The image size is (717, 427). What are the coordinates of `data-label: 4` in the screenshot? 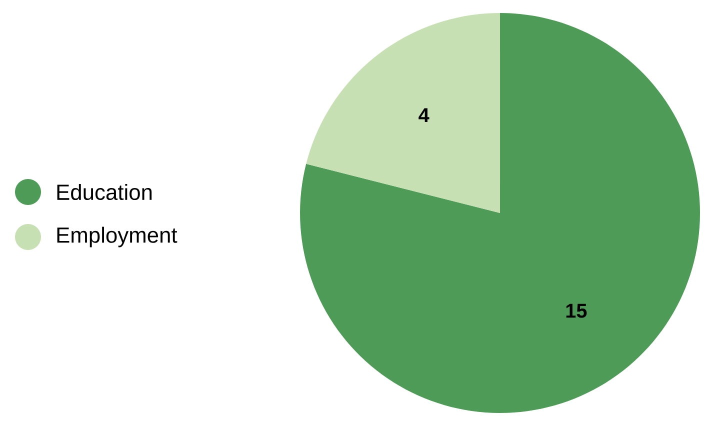 It's located at (424, 115).